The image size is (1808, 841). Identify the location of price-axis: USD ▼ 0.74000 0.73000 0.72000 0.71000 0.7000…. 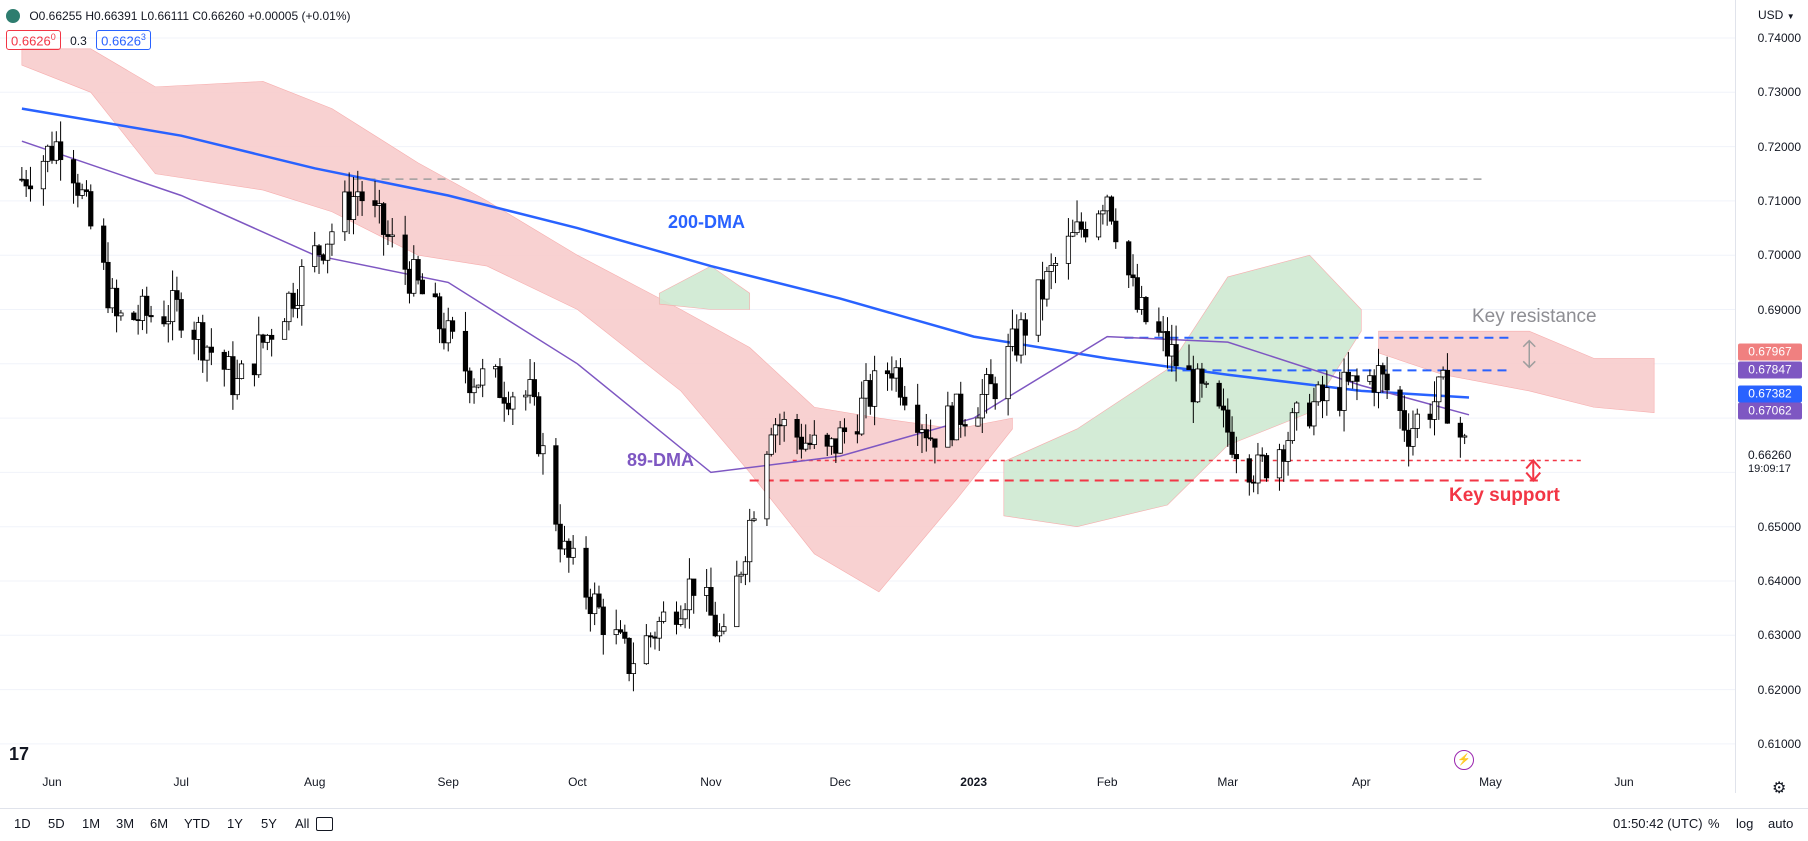
(1771, 398).